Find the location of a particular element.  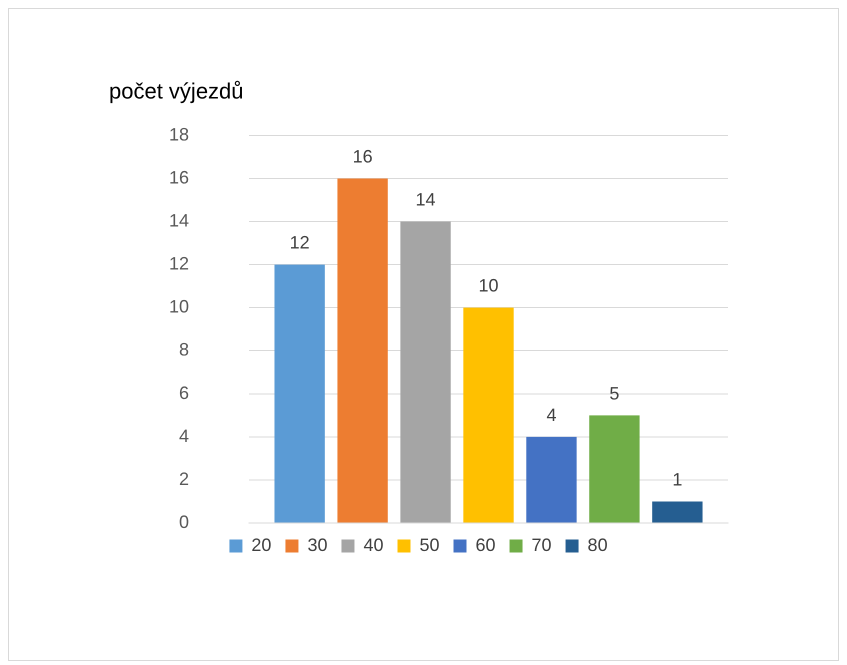

data-label: 10 is located at coordinates (488, 286).